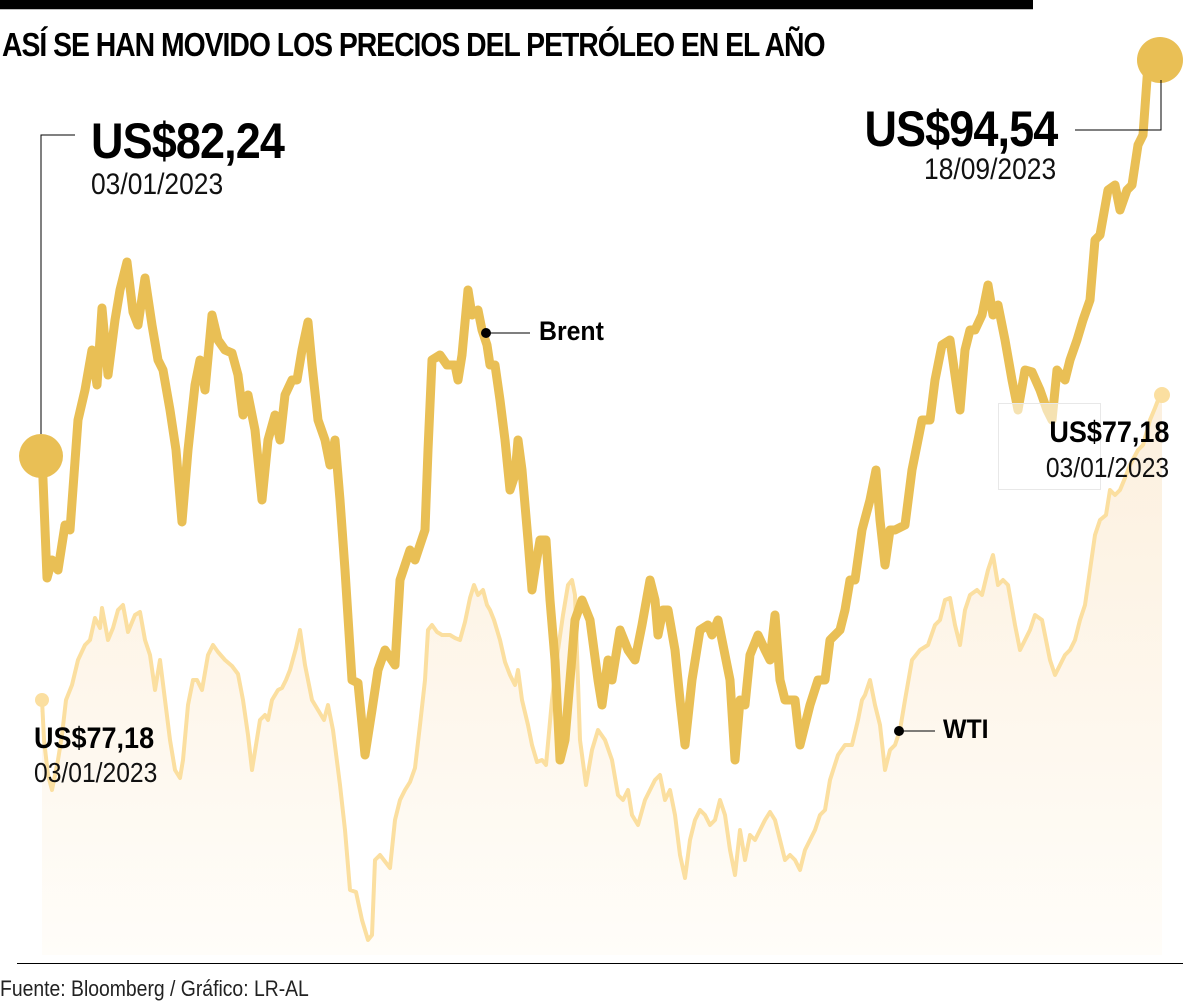 This screenshot has width=1200, height=1002. What do you see at coordinates (1108, 432) in the screenshot?
I see `wti-end-value: US$77,18` at bounding box center [1108, 432].